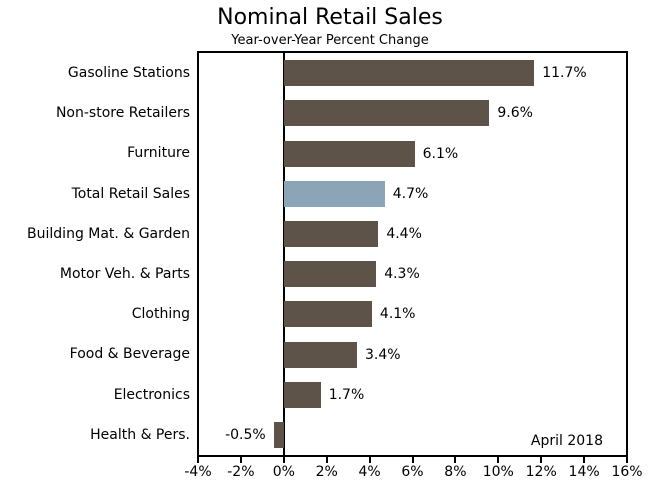  I want to click on x-tick-label: -2%, so click(241, 472).